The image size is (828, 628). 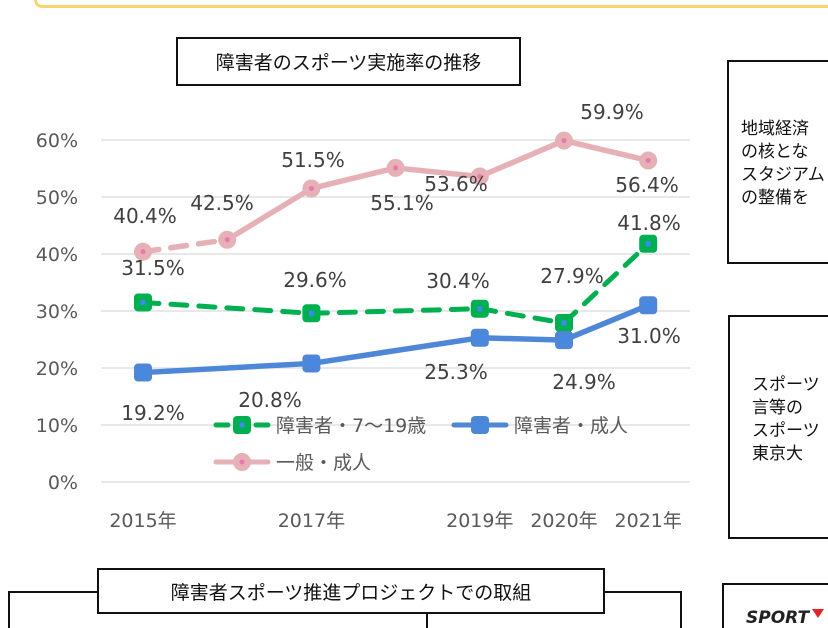 I want to click on x-tick-label: 2019年, so click(x=479, y=521).